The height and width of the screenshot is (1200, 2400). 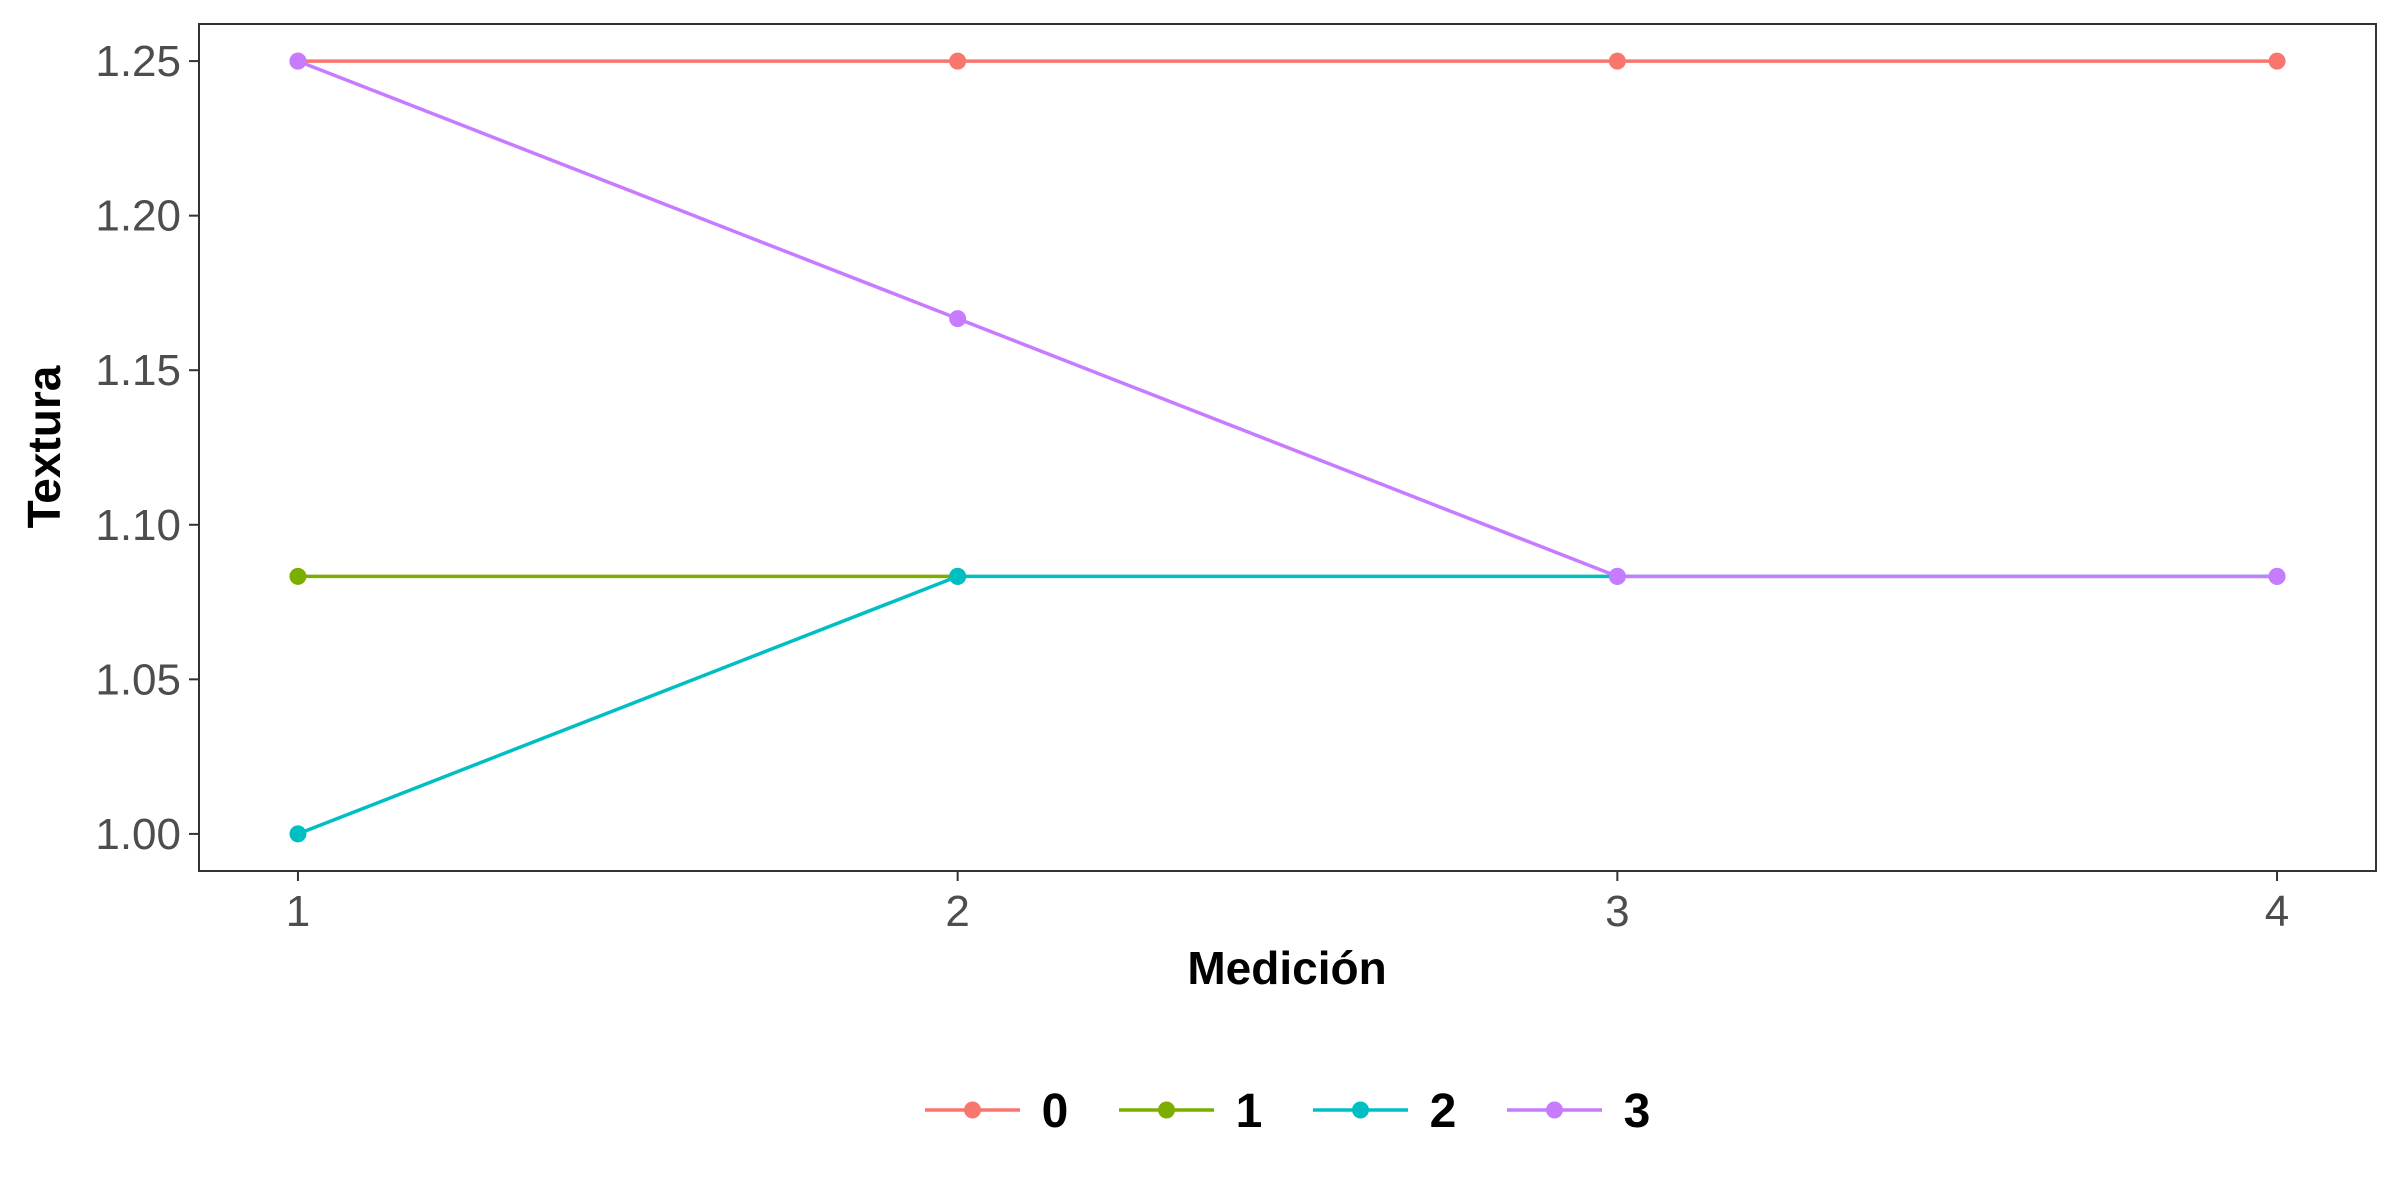 I want to click on legend-label: 1, so click(x=1249, y=1111).